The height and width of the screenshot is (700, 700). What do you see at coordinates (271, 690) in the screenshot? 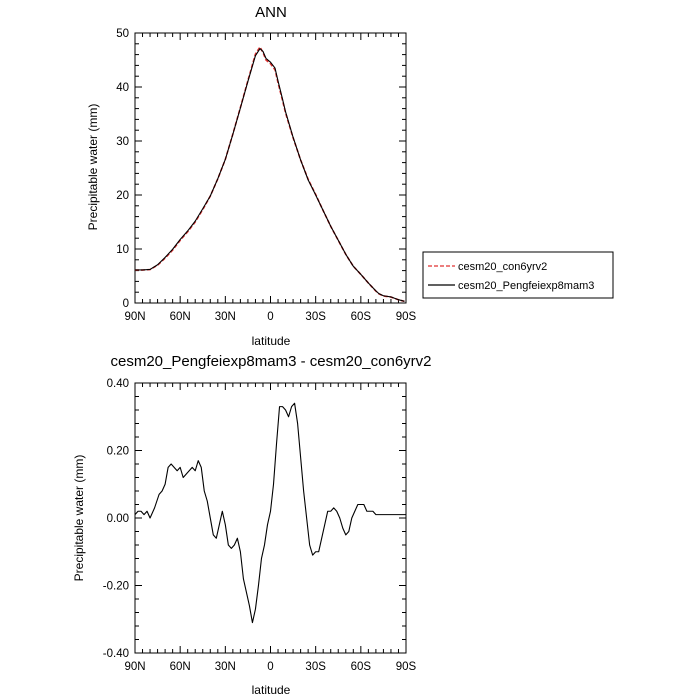
I see `bottom-xlabel: latitude` at bounding box center [271, 690].